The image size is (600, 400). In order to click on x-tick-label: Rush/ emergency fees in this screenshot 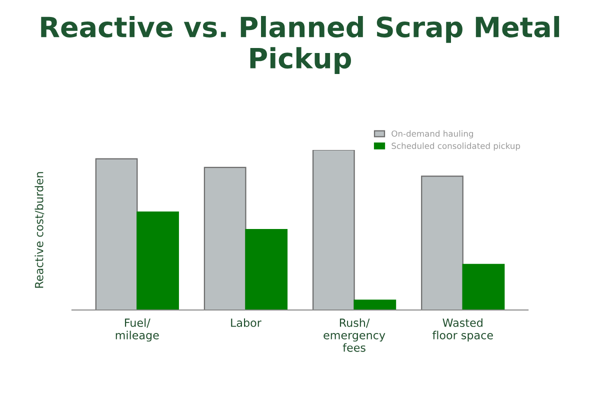, I will do `click(355, 335)`.